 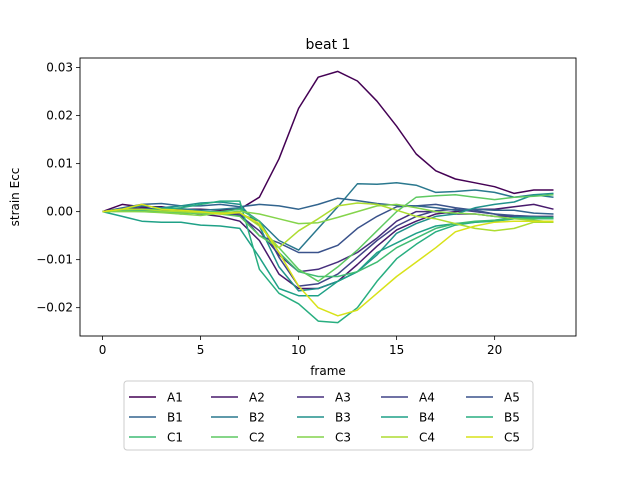 What do you see at coordinates (15, 197) in the screenshot?
I see `y-axis-label: strain Ecc` at bounding box center [15, 197].